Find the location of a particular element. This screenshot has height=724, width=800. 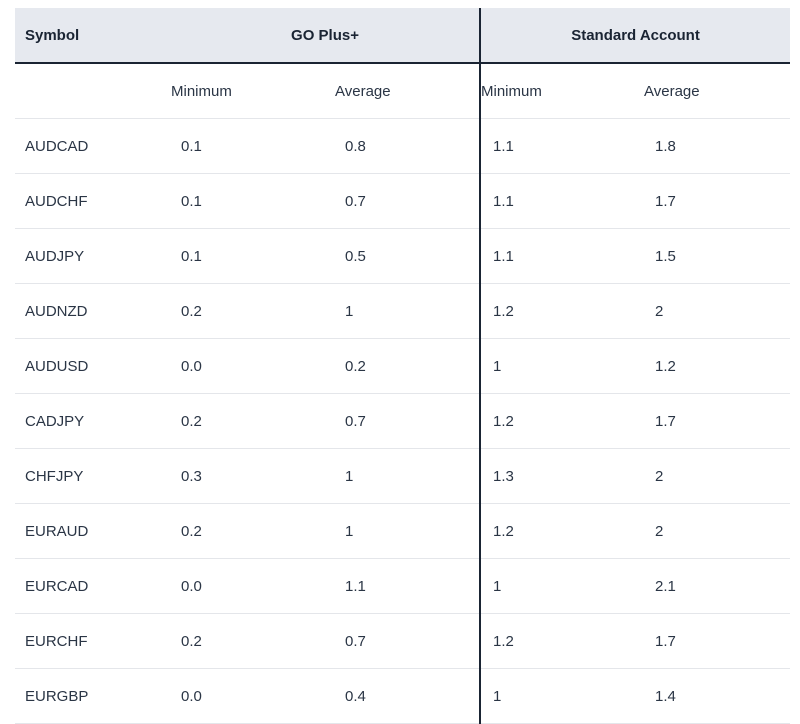

symbol-cell: AUDCHF is located at coordinates (93, 201).